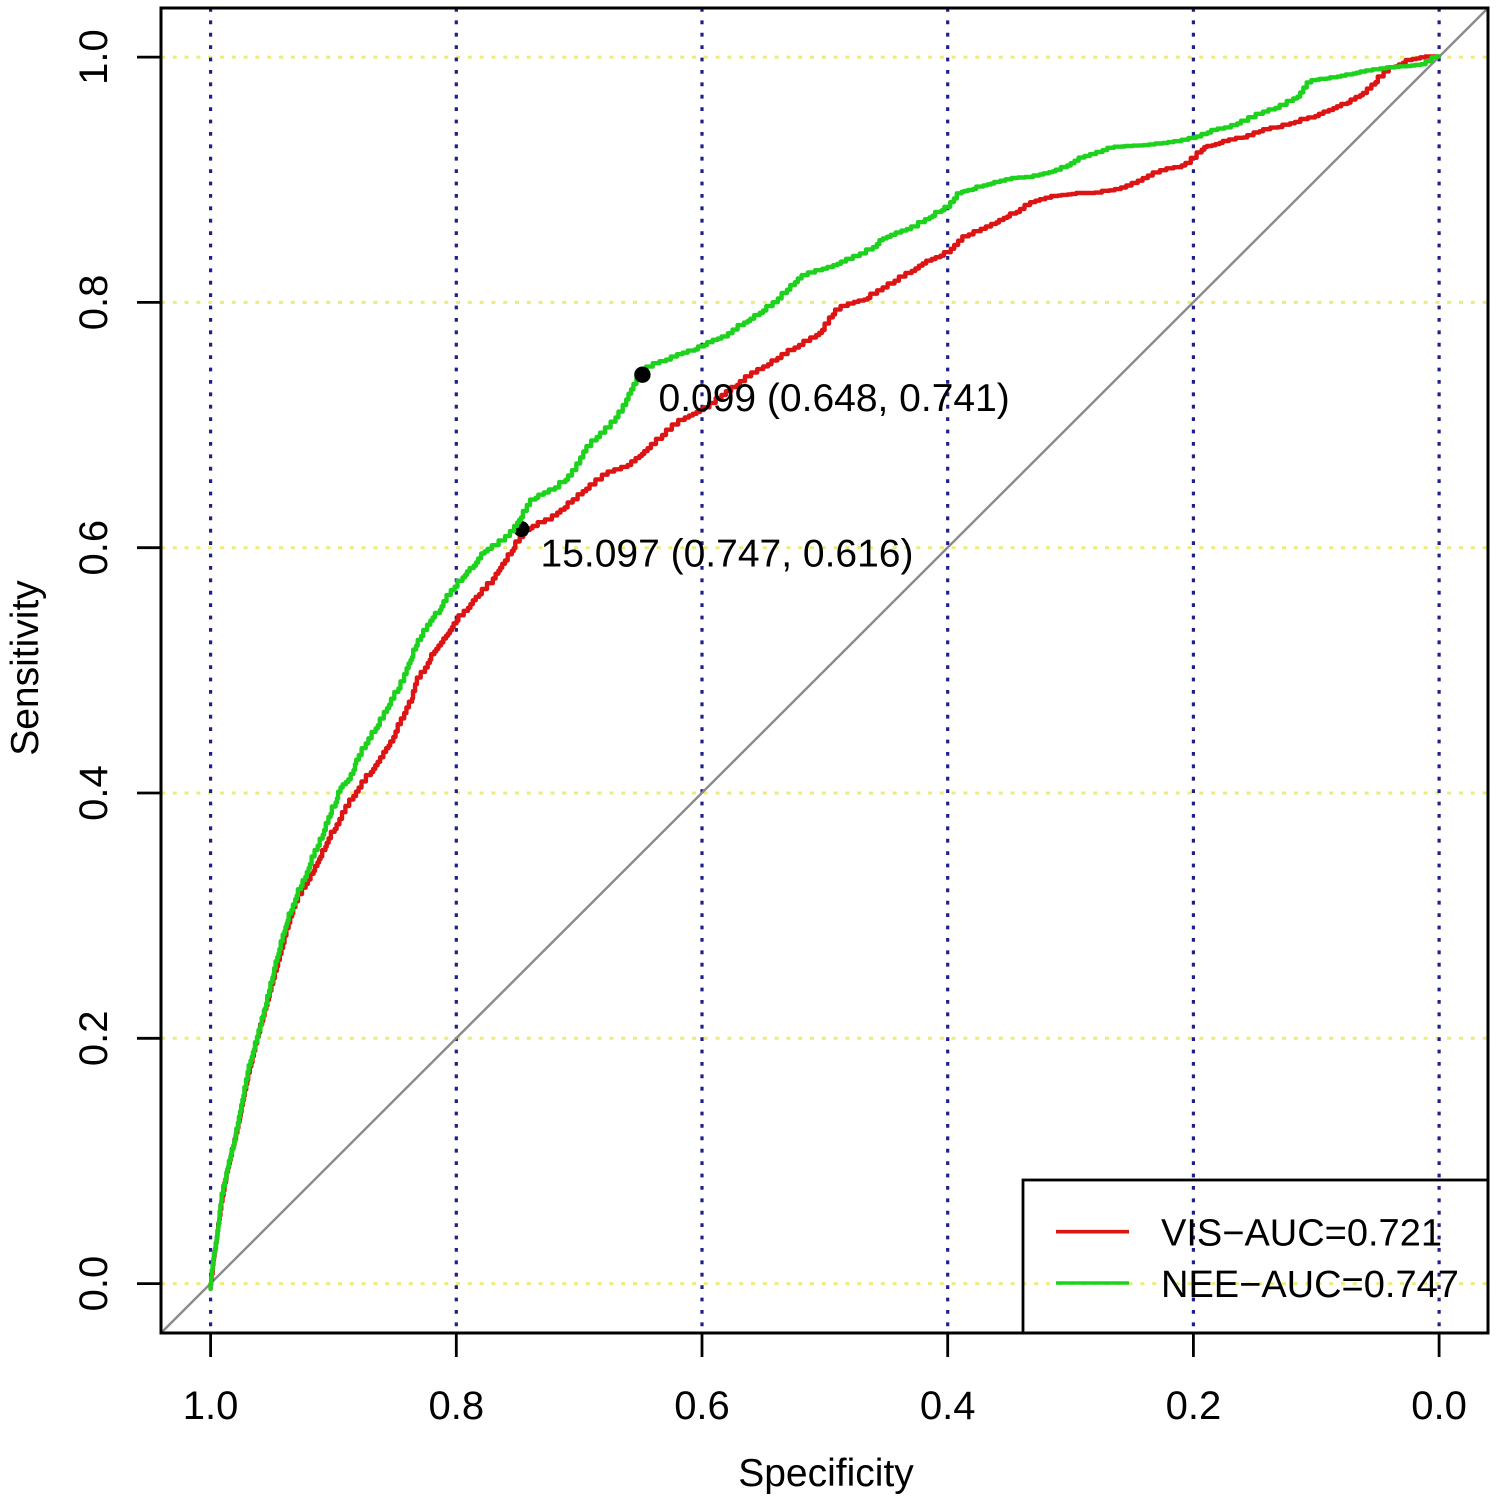 The width and height of the screenshot is (1500, 1505). What do you see at coordinates (1301, 1234) in the screenshot?
I see `svg-text: VIS−AUC=0.721` at bounding box center [1301, 1234].